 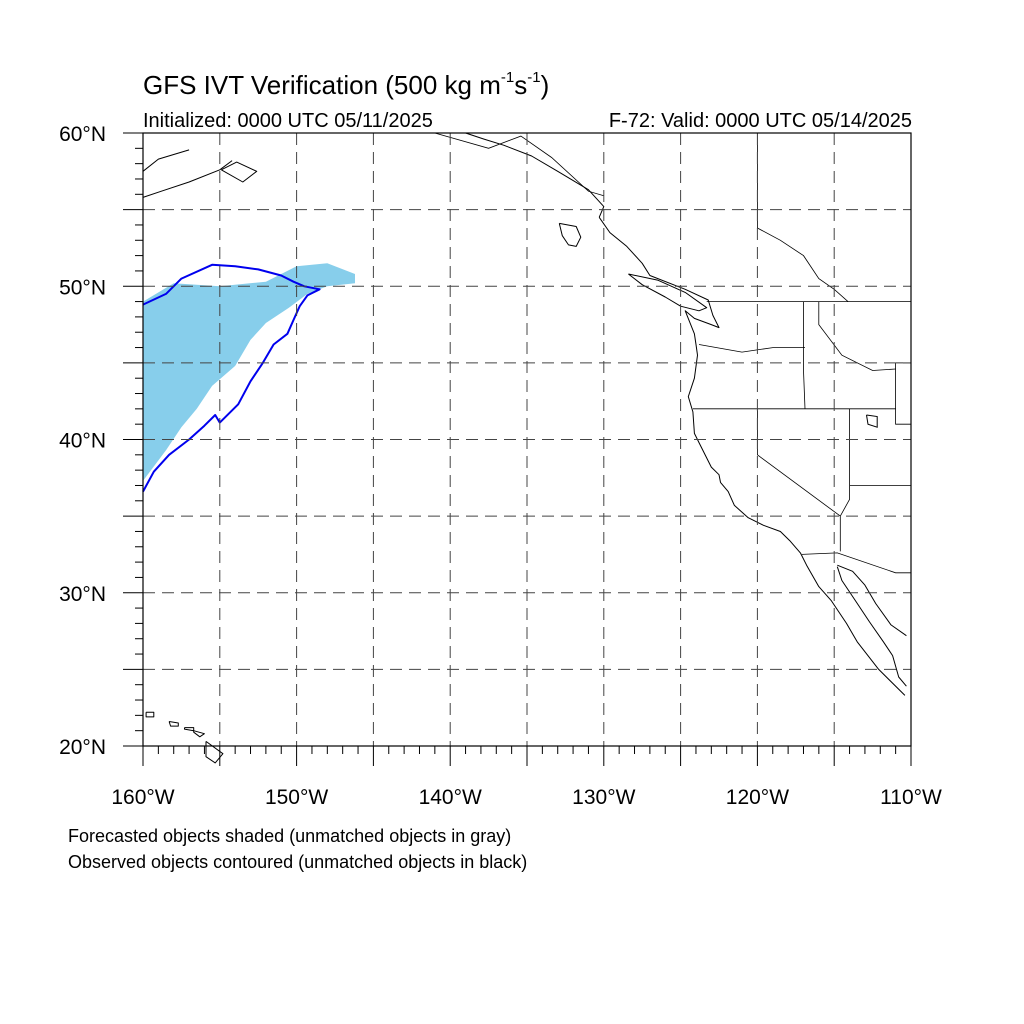 What do you see at coordinates (82, 747) in the screenshot?
I see `lat-tick-label: 20°N` at bounding box center [82, 747].